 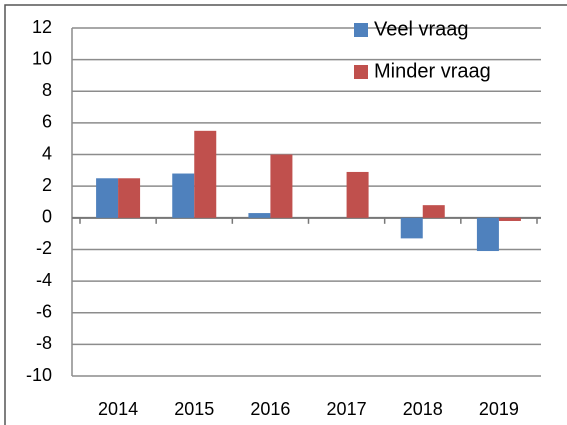 I want to click on y-tick-label: 8, so click(x=47, y=90).